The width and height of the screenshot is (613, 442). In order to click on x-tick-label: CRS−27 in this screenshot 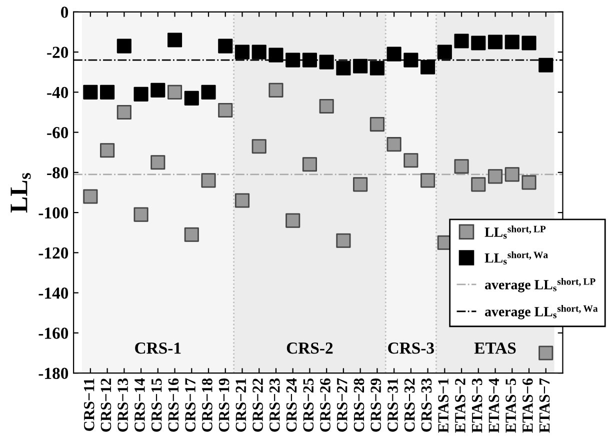, I will do `click(342, 405)`.